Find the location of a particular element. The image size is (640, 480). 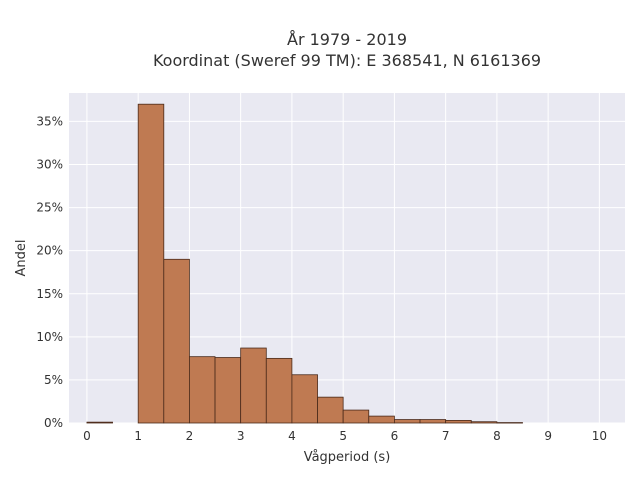

x-tick-label: 6 is located at coordinates (395, 436).